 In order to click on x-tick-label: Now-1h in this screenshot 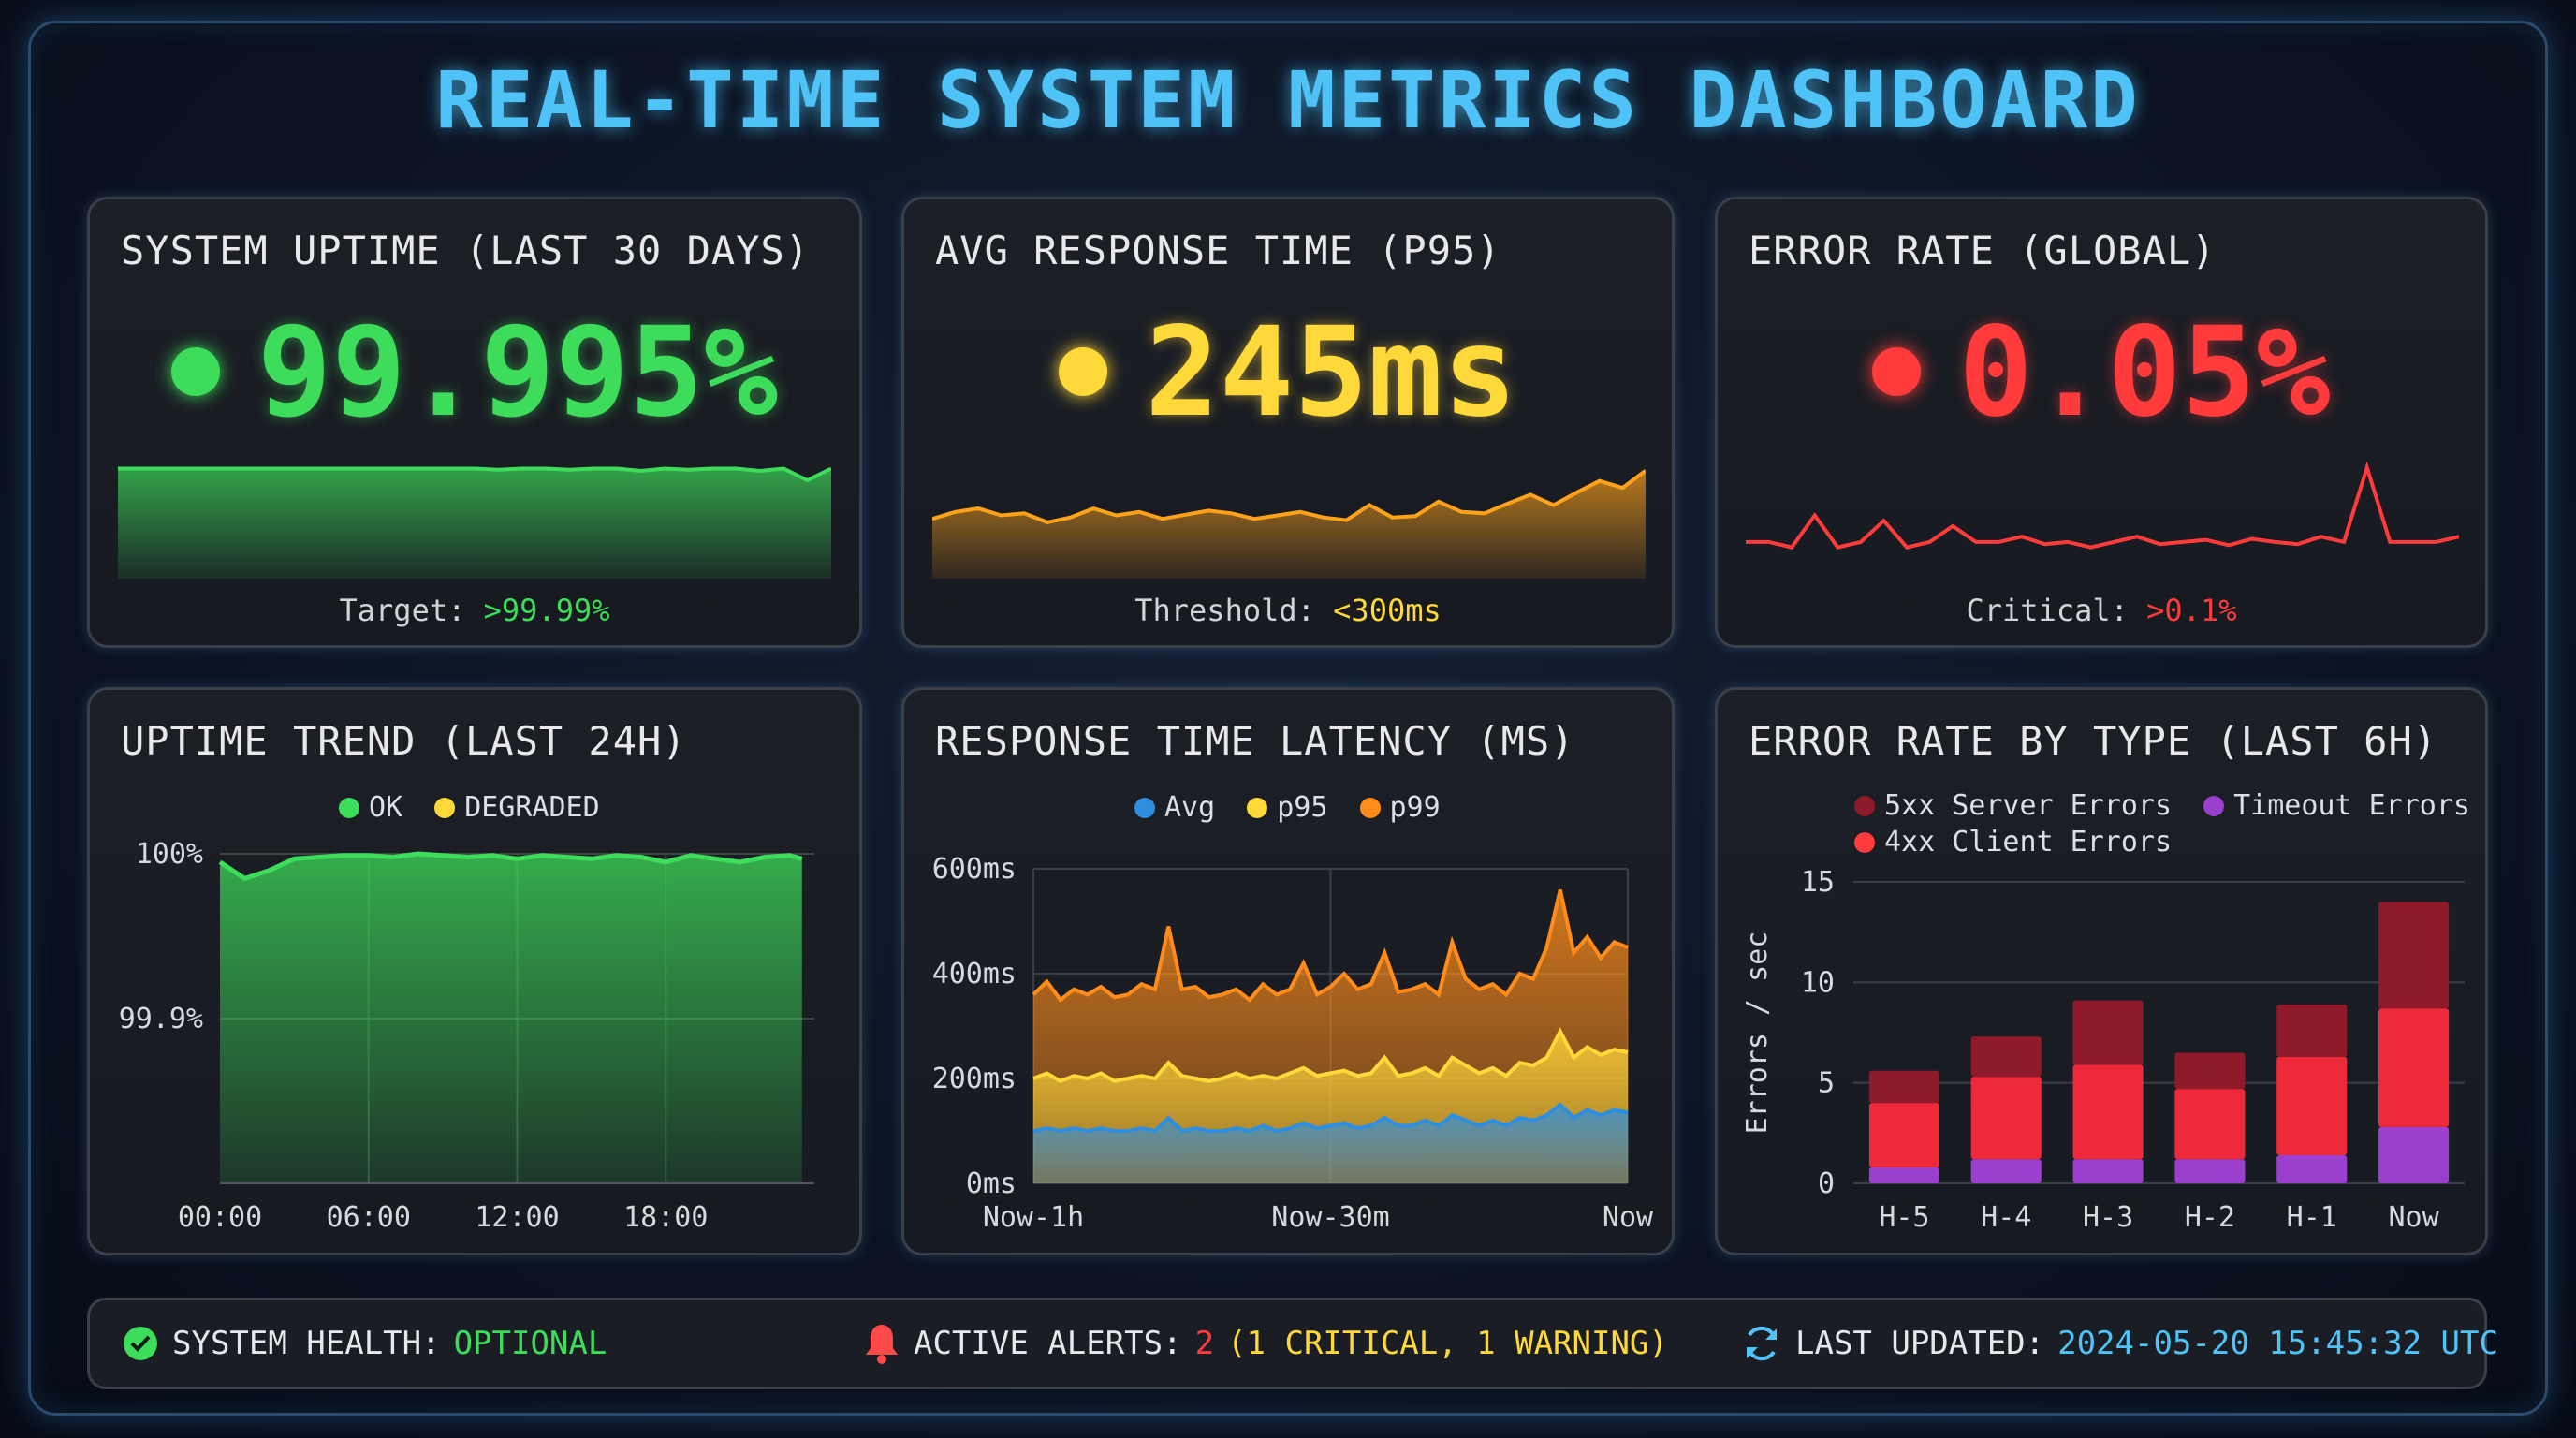, I will do `click(1033, 1217)`.